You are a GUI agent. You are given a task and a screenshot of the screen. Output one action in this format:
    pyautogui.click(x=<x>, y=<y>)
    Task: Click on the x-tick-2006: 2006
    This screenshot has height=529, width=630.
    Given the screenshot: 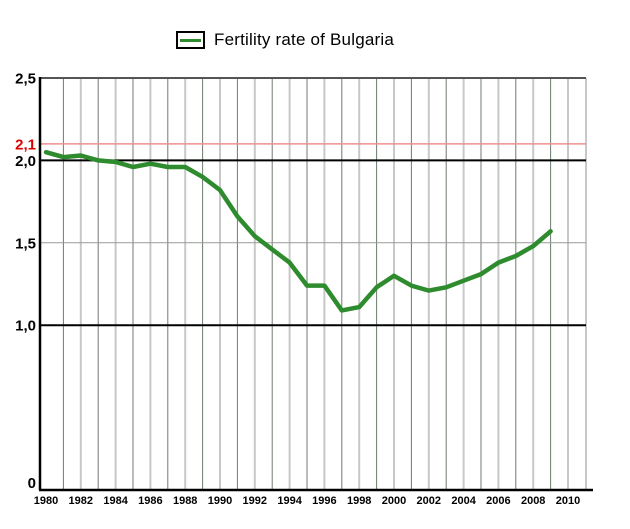 What is the action you would take?
    pyautogui.click(x=498, y=501)
    